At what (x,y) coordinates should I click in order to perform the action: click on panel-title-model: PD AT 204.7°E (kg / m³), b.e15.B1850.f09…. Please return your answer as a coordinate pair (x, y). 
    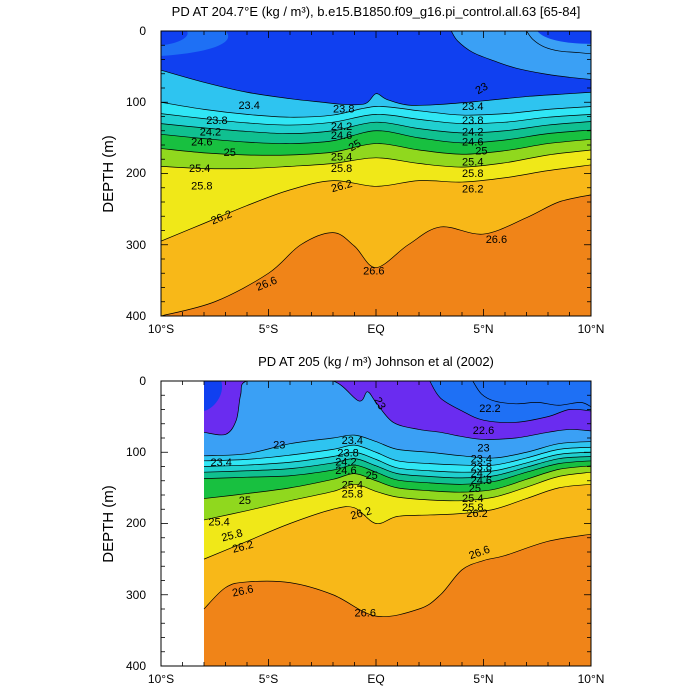
    Looking at the image, I should click on (376, 11).